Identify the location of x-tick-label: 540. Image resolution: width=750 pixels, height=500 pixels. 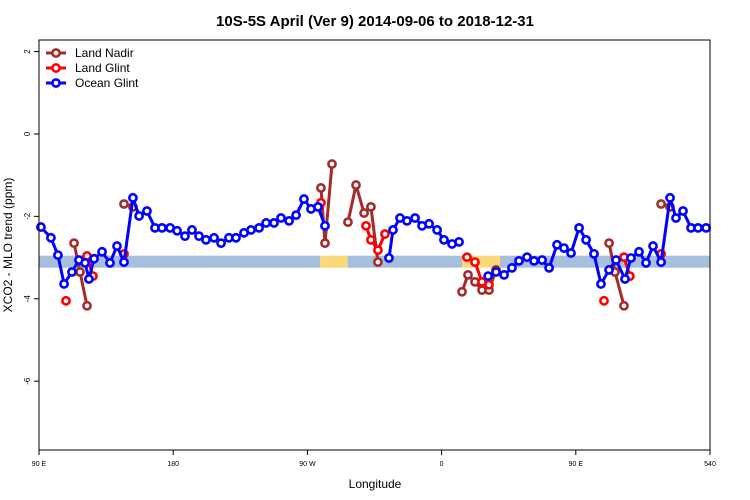
(710, 464).